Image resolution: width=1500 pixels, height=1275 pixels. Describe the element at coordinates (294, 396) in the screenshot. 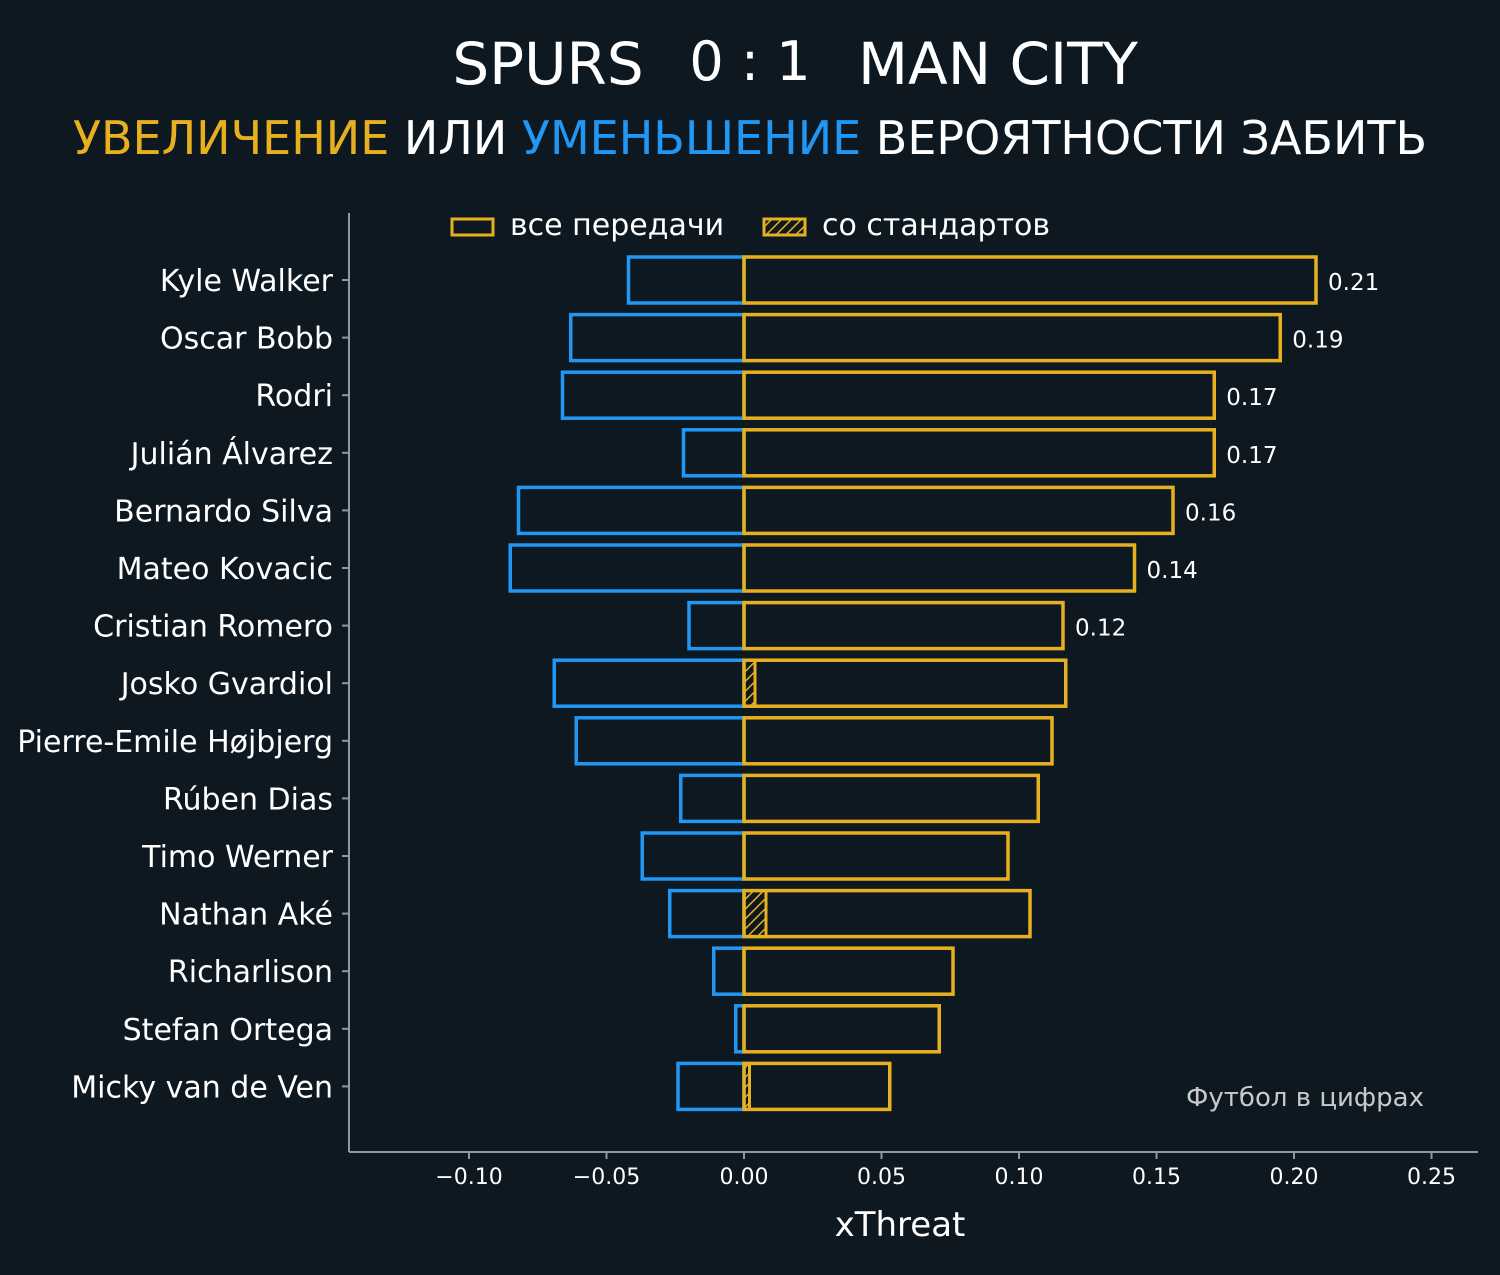

I see `player-name-label: Rodri` at that location.